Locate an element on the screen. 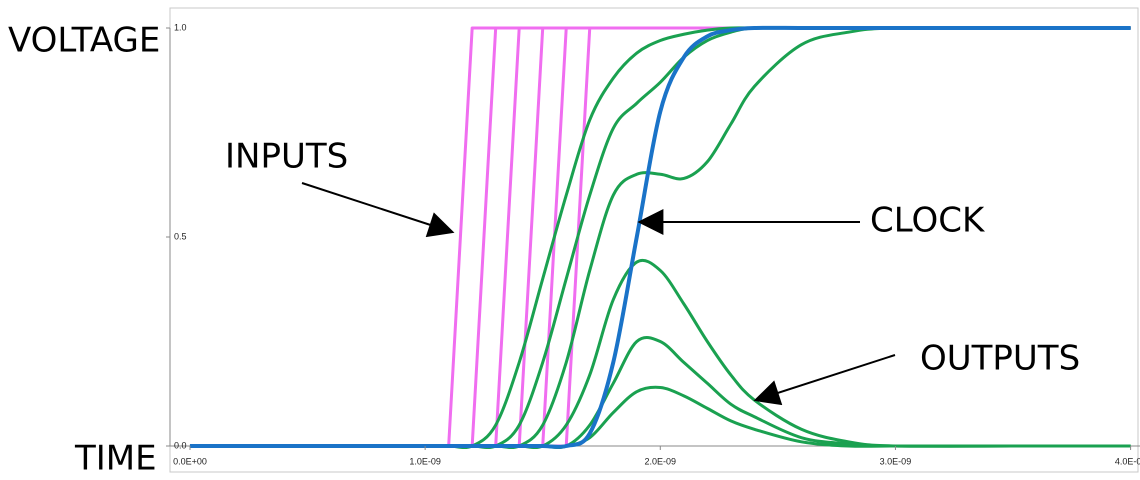 The width and height of the screenshot is (1140, 480). y-tick-label: 0.0 is located at coordinates (180, 445).